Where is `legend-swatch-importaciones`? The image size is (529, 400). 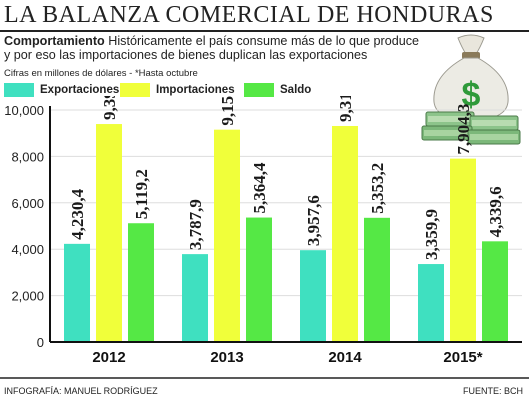
legend-swatch-importaciones is located at coordinates (135, 90).